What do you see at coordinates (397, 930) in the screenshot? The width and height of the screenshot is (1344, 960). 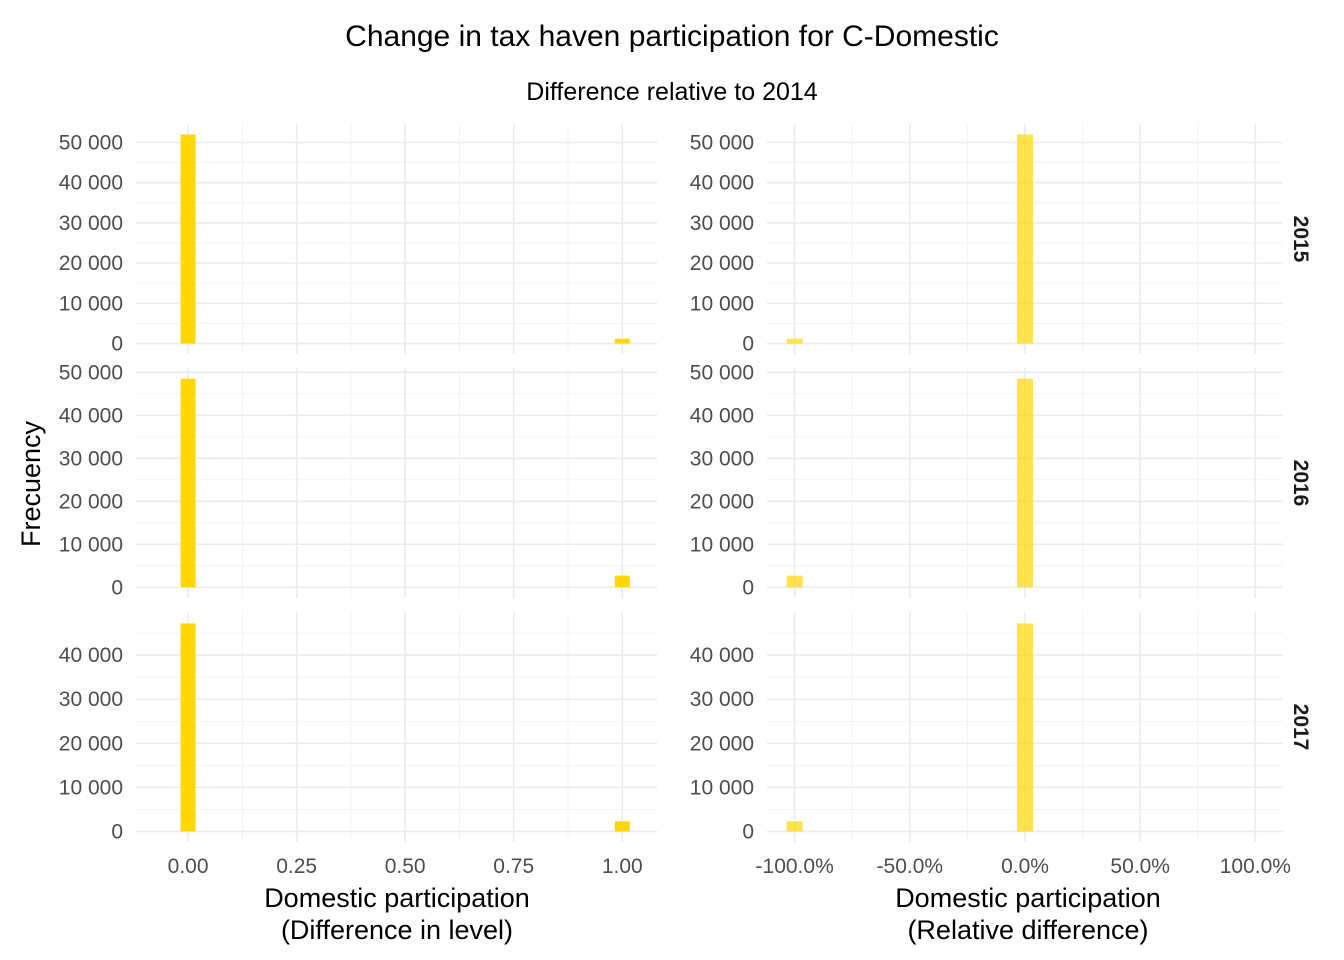 I see `x-axis-title-left-line2: (Difference in level)` at bounding box center [397, 930].